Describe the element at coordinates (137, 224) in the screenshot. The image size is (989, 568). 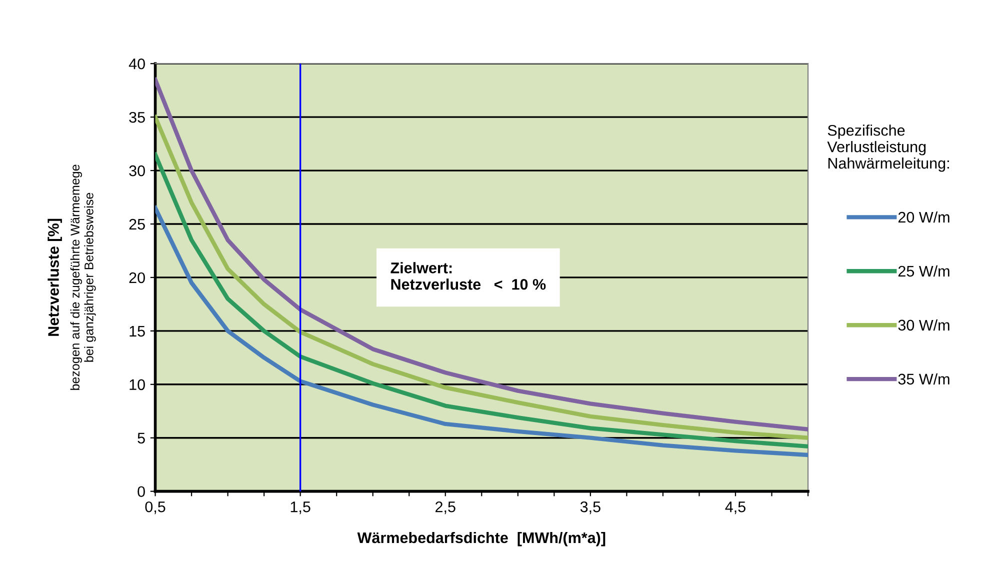
I see `y-tick-label: 25` at that location.